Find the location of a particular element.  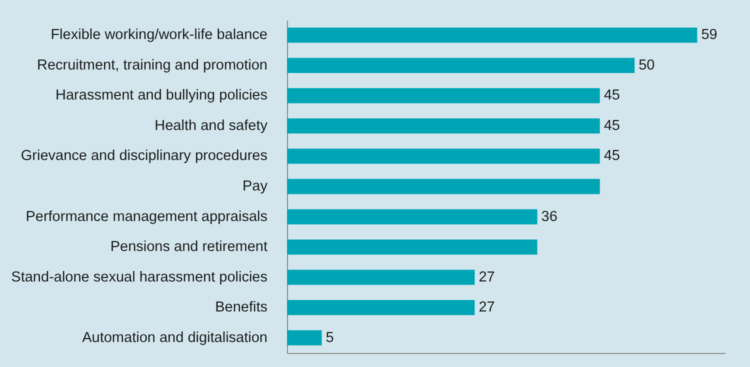

y-tick-label: Automation and digitalisation is located at coordinates (175, 338).